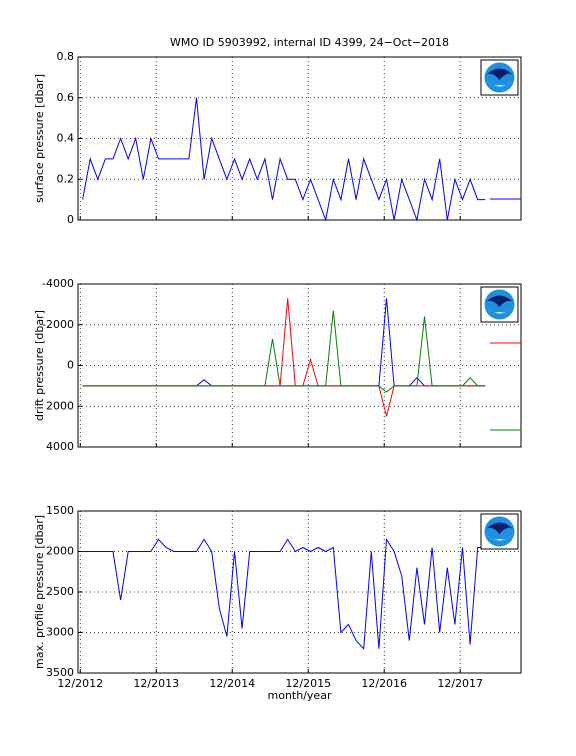 The width and height of the screenshot is (576, 756). I want to click on y-tick-label: 1500, so click(60, 510).